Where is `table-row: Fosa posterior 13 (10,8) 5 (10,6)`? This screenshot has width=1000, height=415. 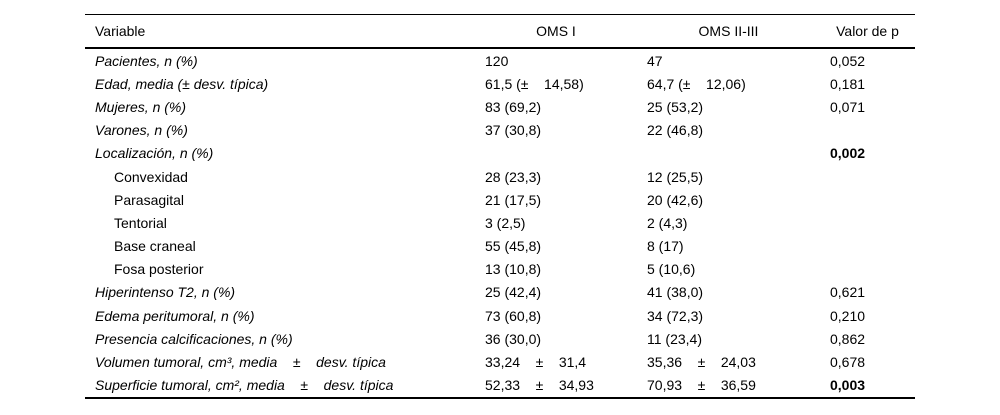 table-row: Fosa posterior 13 (10,8) 5 (10,6) is located at coordinates (500, 269).